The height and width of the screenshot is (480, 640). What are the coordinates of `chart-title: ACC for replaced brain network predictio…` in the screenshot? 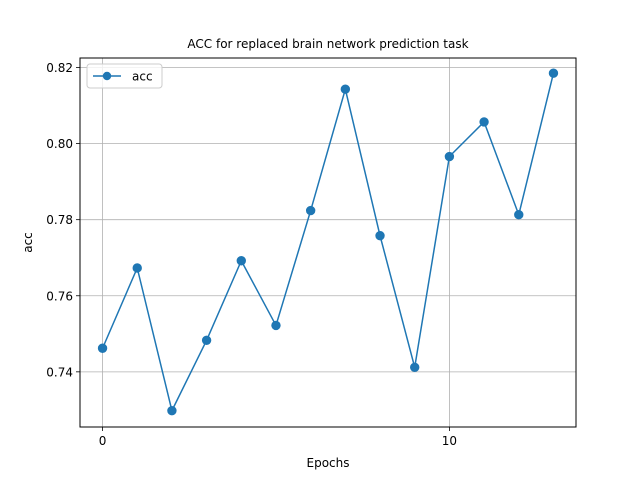 It's located at (327, 44).